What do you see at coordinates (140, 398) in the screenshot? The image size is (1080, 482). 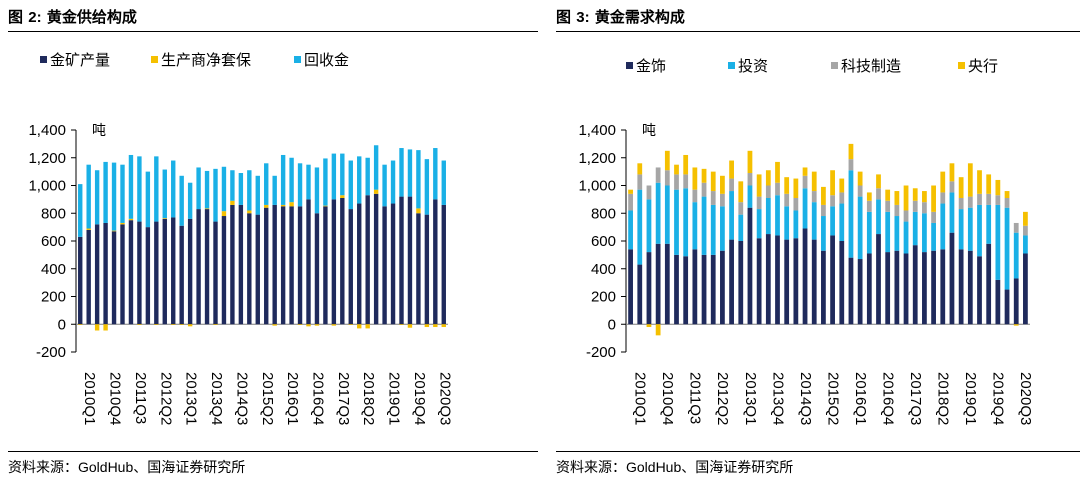 I see `x-tick-label-c0-2: 2011Q3` at bounding box center [140, 398].